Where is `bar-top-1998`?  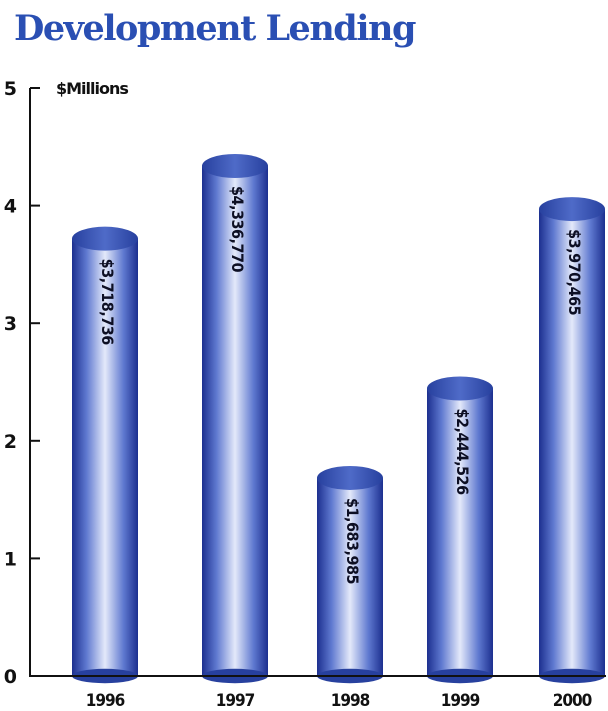
bar-top-1998 is located at coordinates (350, 477).